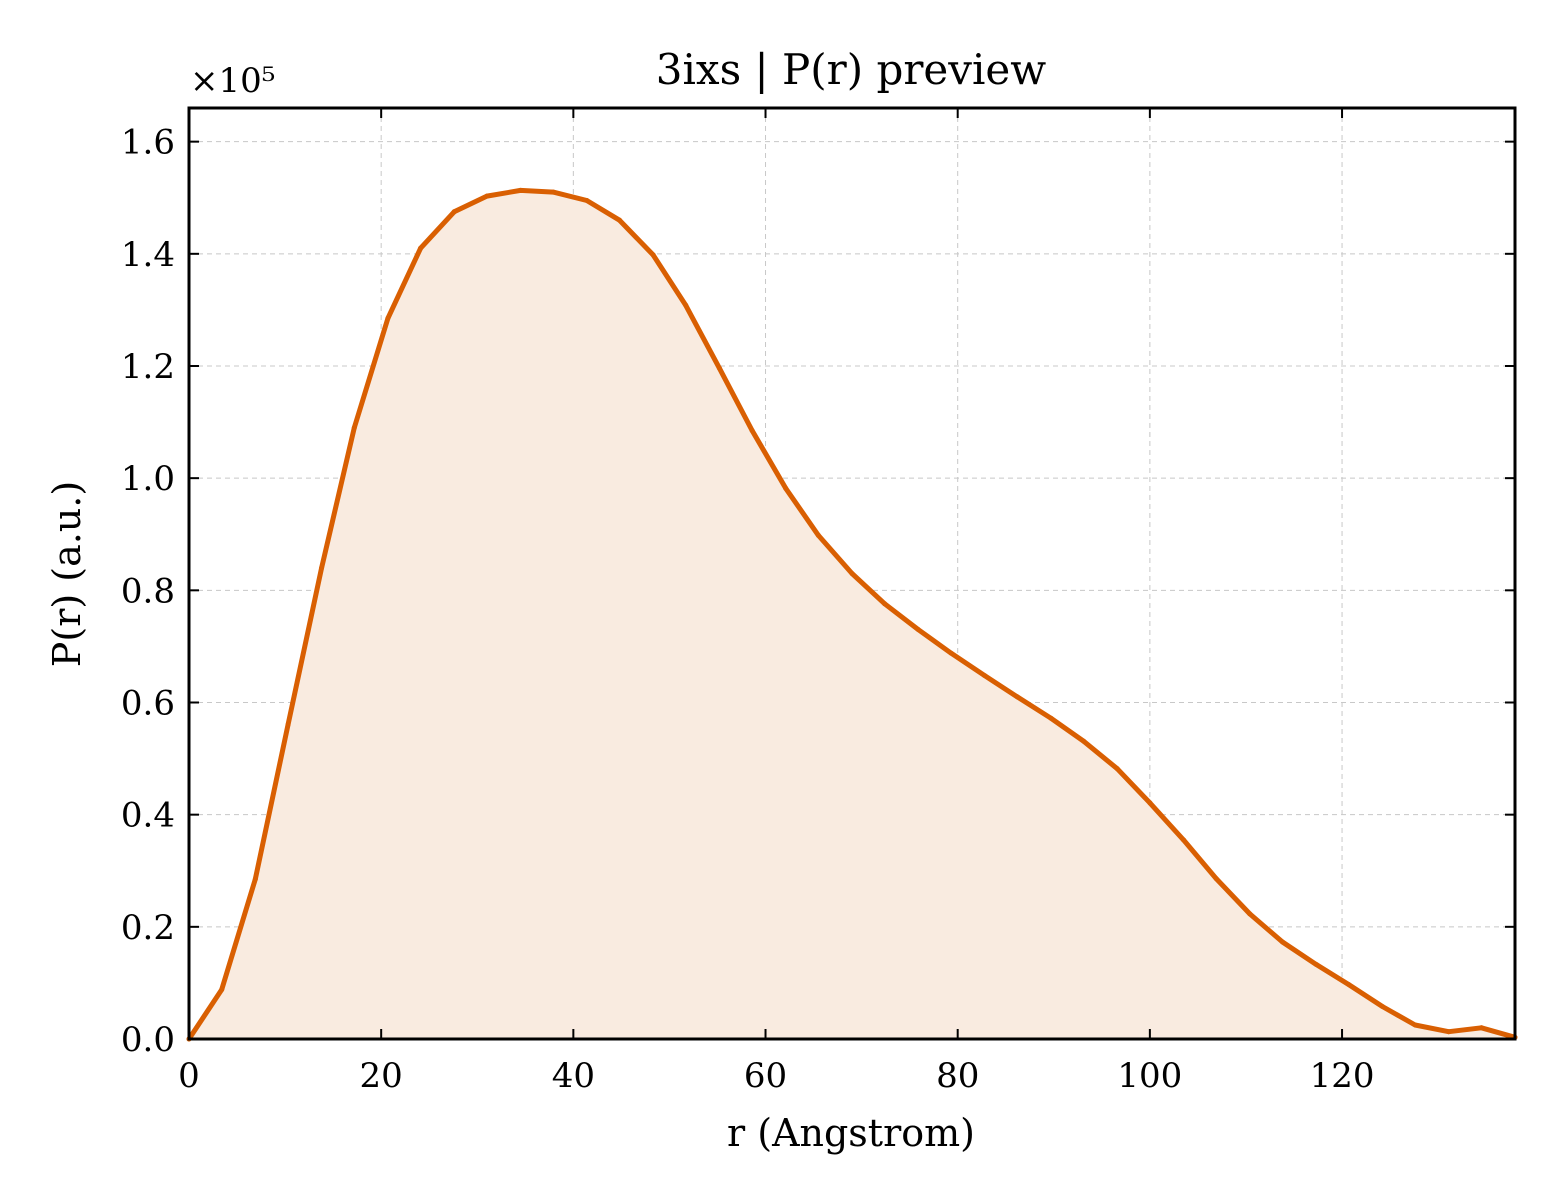 This screenshot has width=1560, height=1200. I want to click on y-tick-label: 1.6, so click(148, 143).